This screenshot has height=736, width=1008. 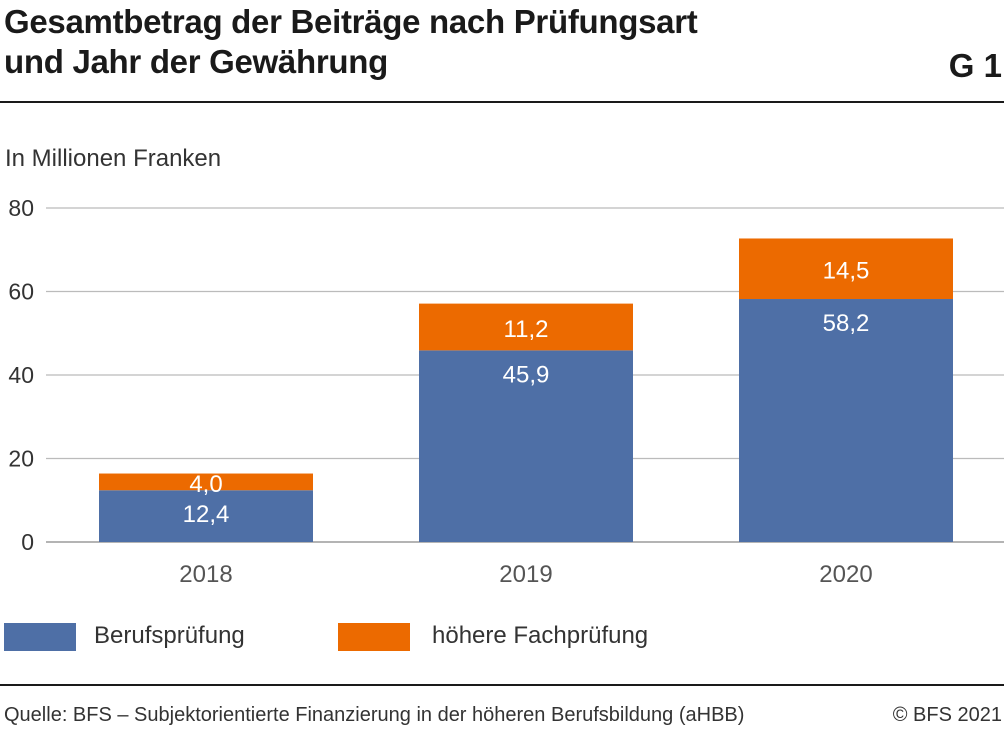 I want to click on x-axis-ticks: 2018 2019 2020, so click(x=525, y=574).